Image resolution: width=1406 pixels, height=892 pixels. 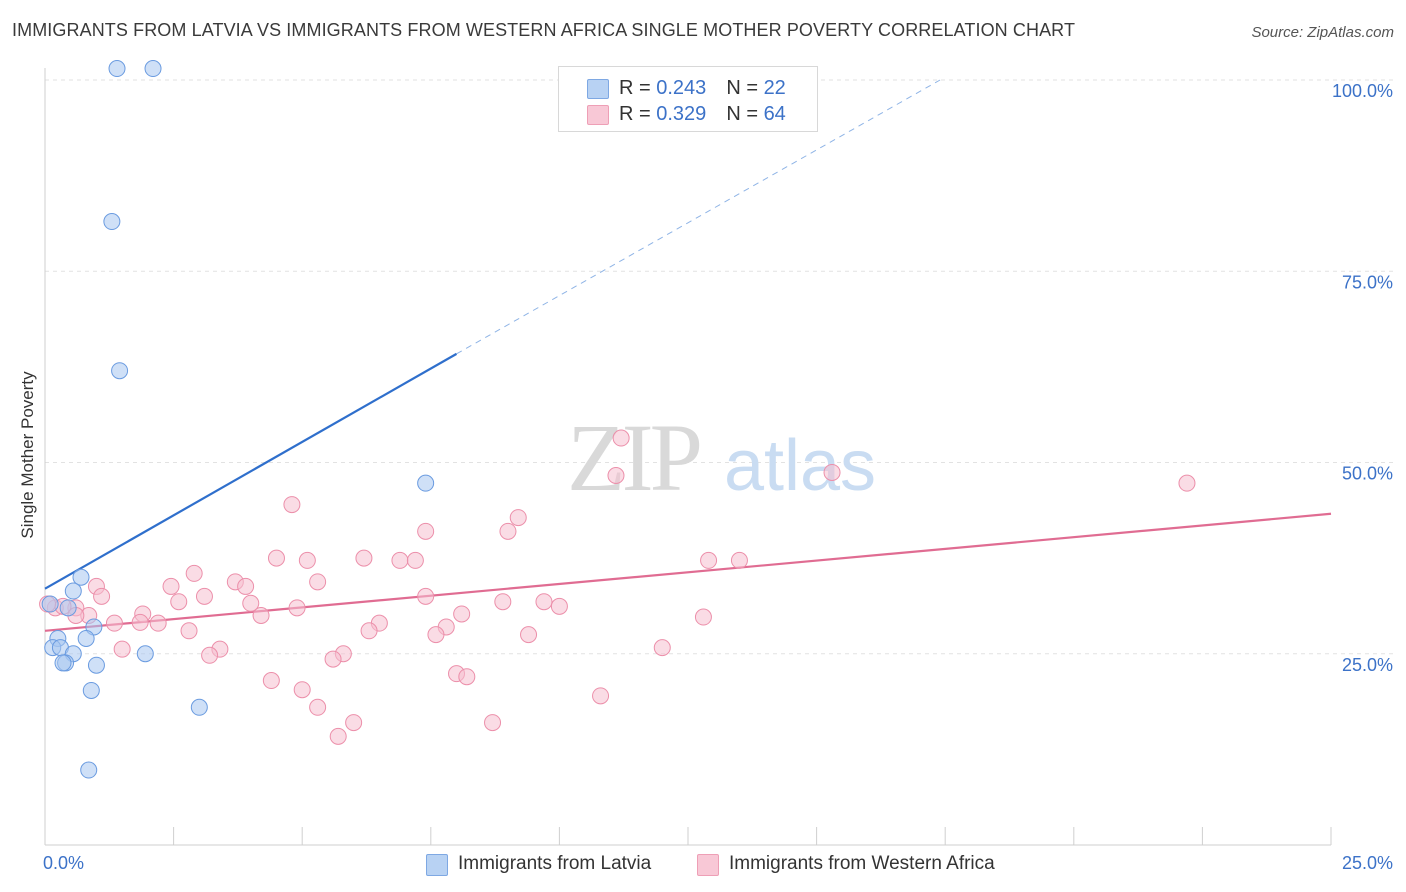 I want to click on bottom-legend-label-latvia: Immigrants from Latvia, so click(x=555, y=863).